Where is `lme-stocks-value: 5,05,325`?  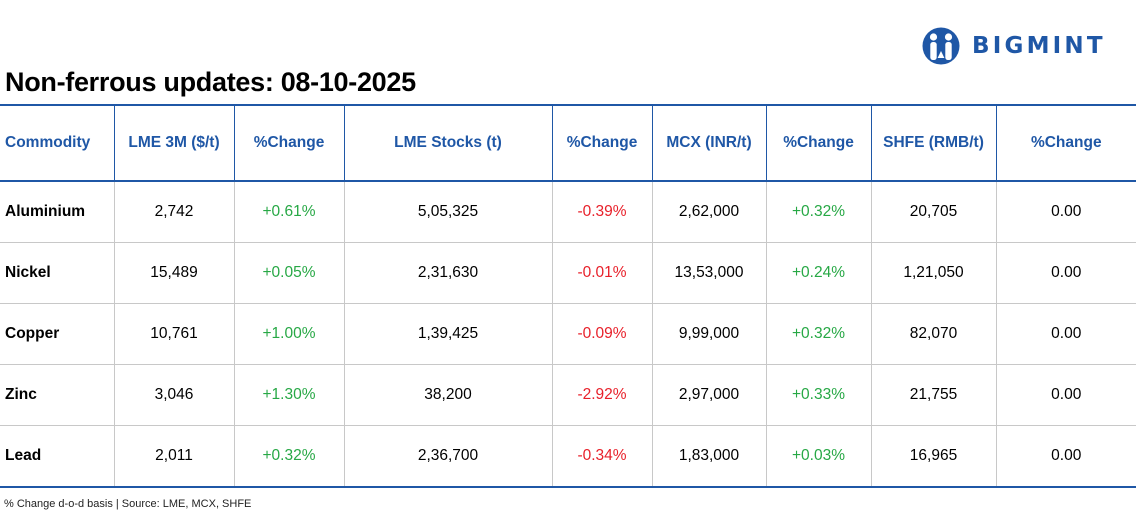 lme-stocks-value: 5,05,325 is located at coordinates (447, 212).